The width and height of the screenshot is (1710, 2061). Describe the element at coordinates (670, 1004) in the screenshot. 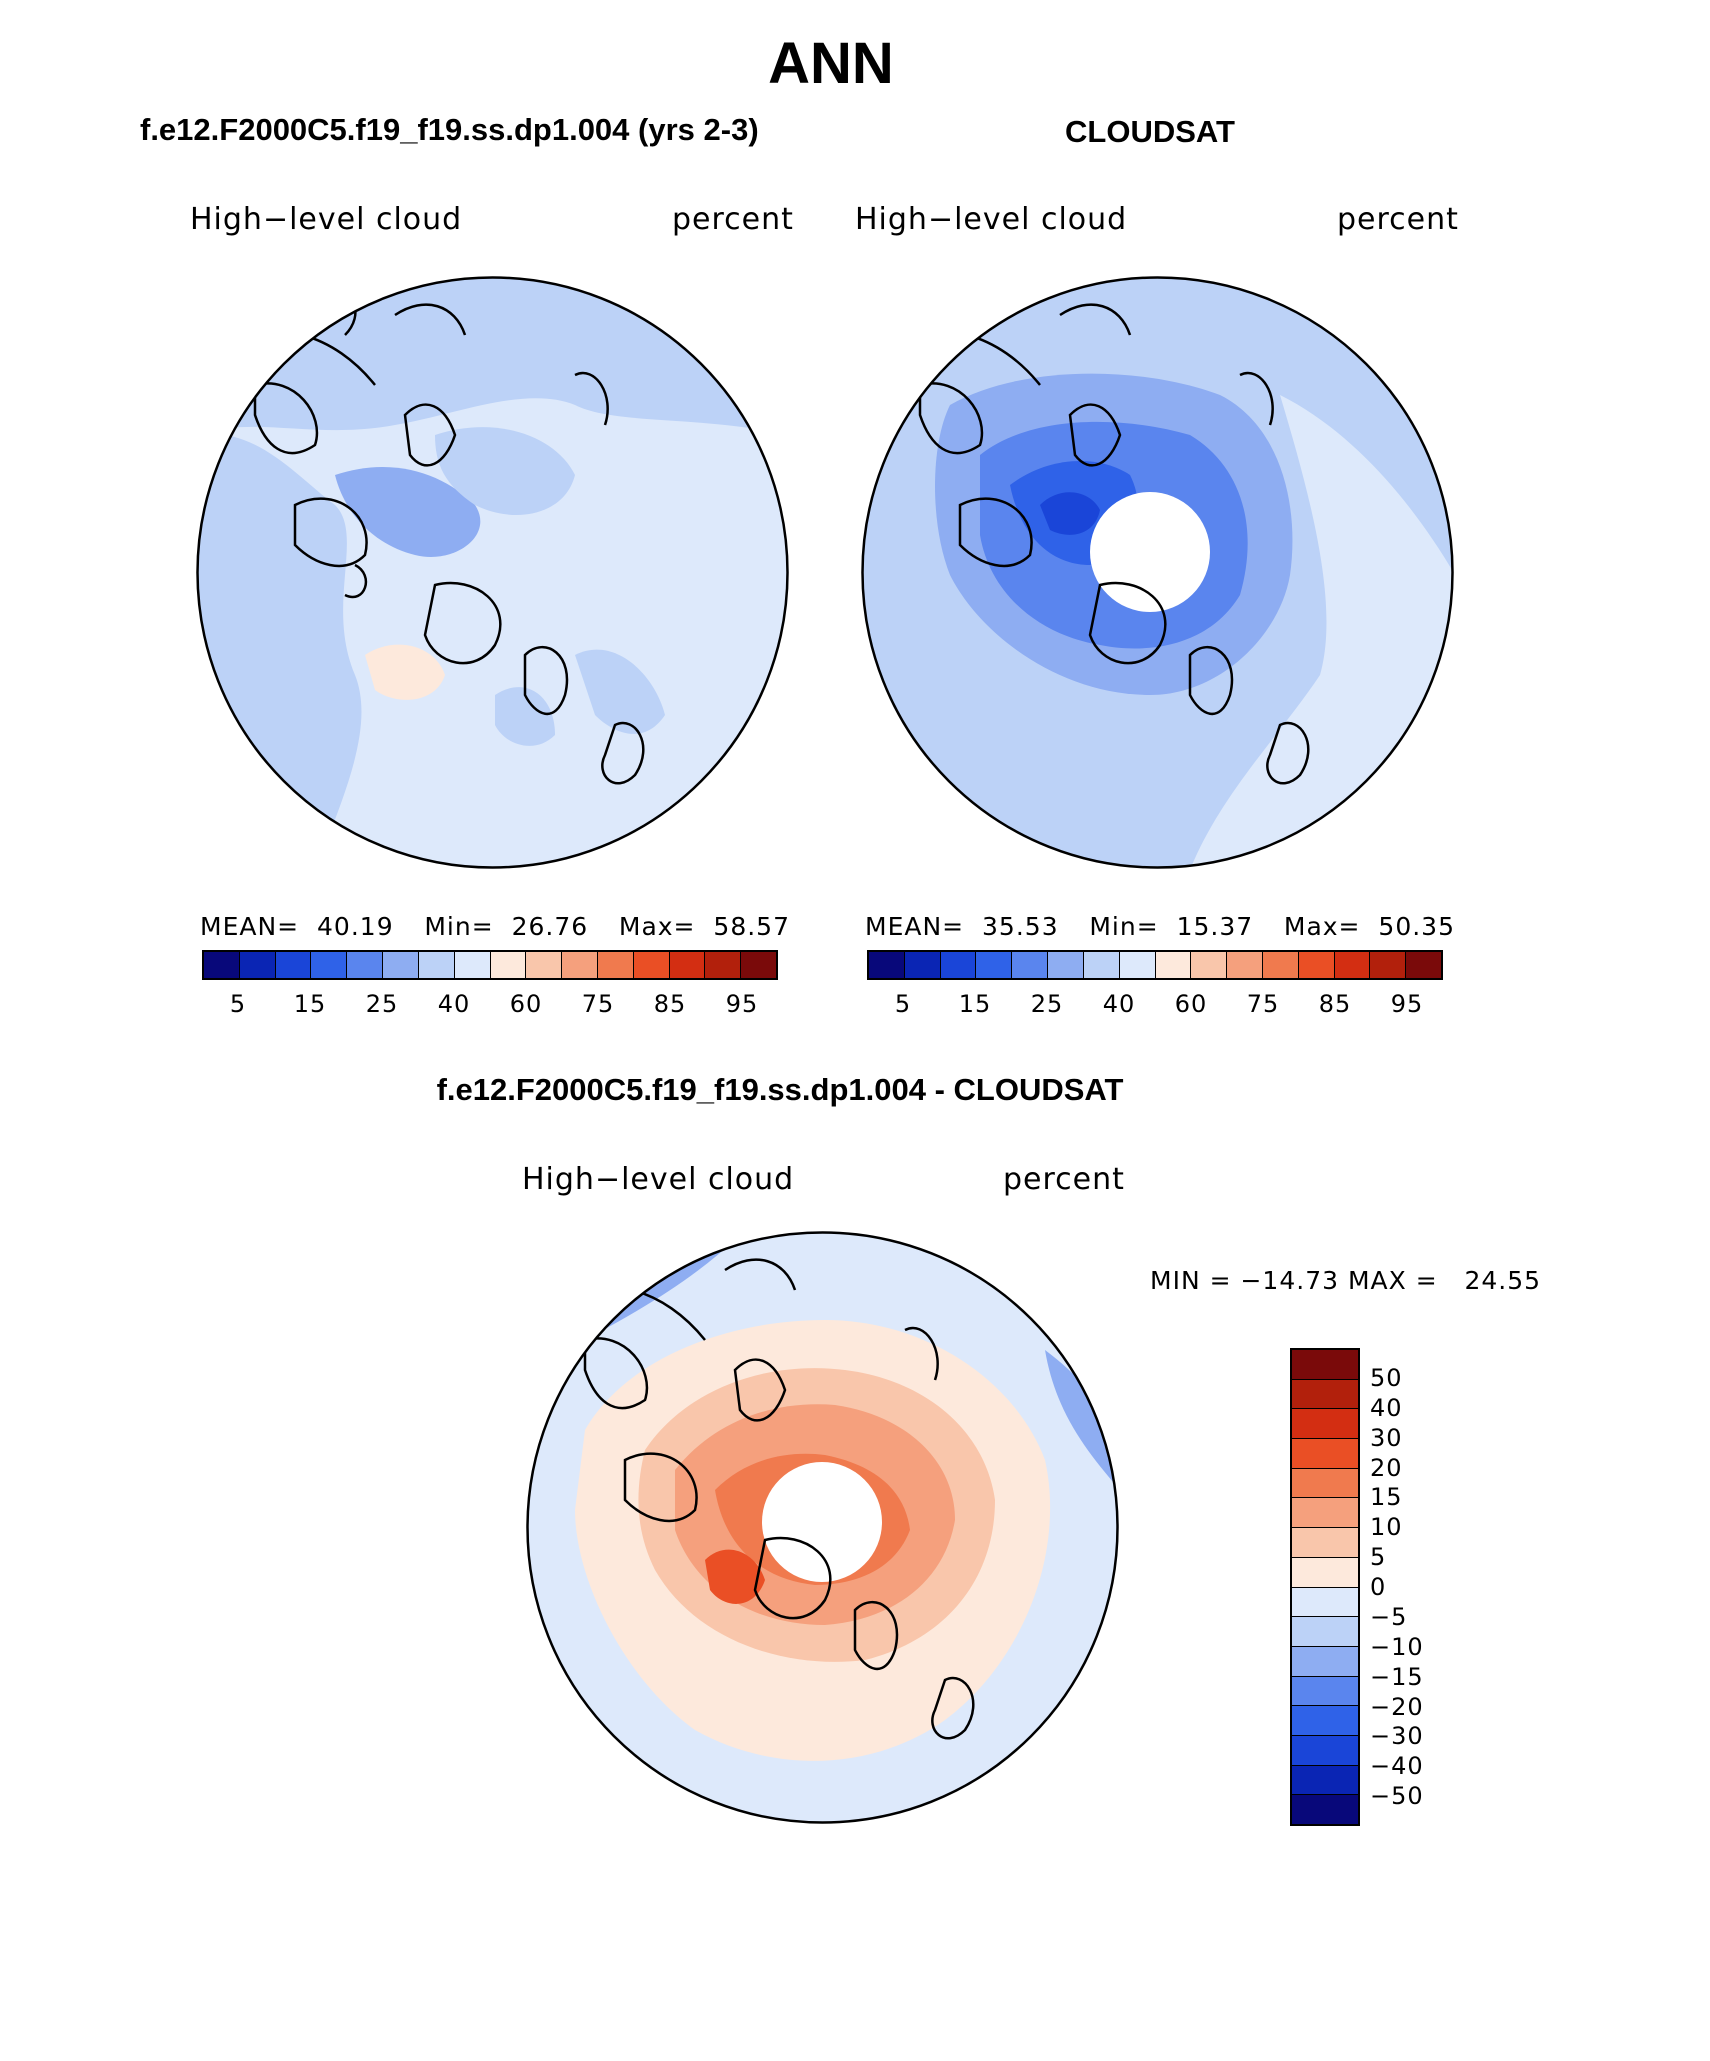

I see `colorbar-tick-label: 85` at that location.